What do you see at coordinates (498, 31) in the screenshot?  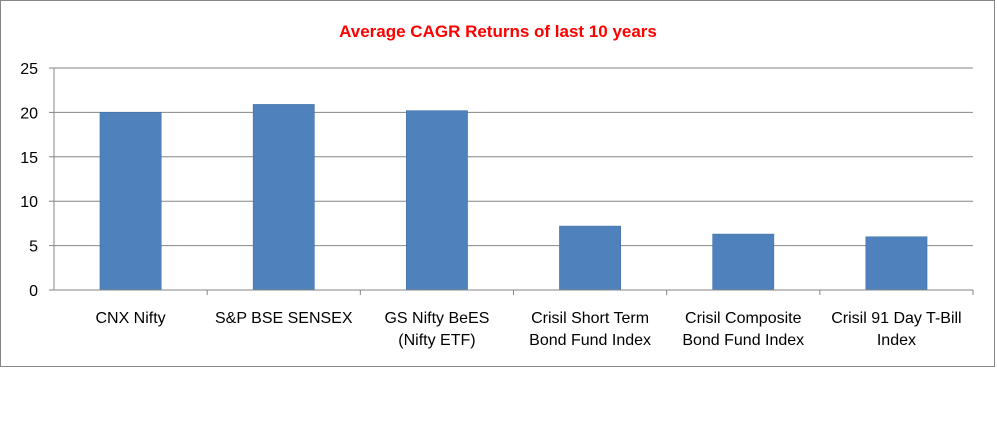 I see `chart-title: Average CAGR Returns of last 10 years` at bounding box center [498, 31].